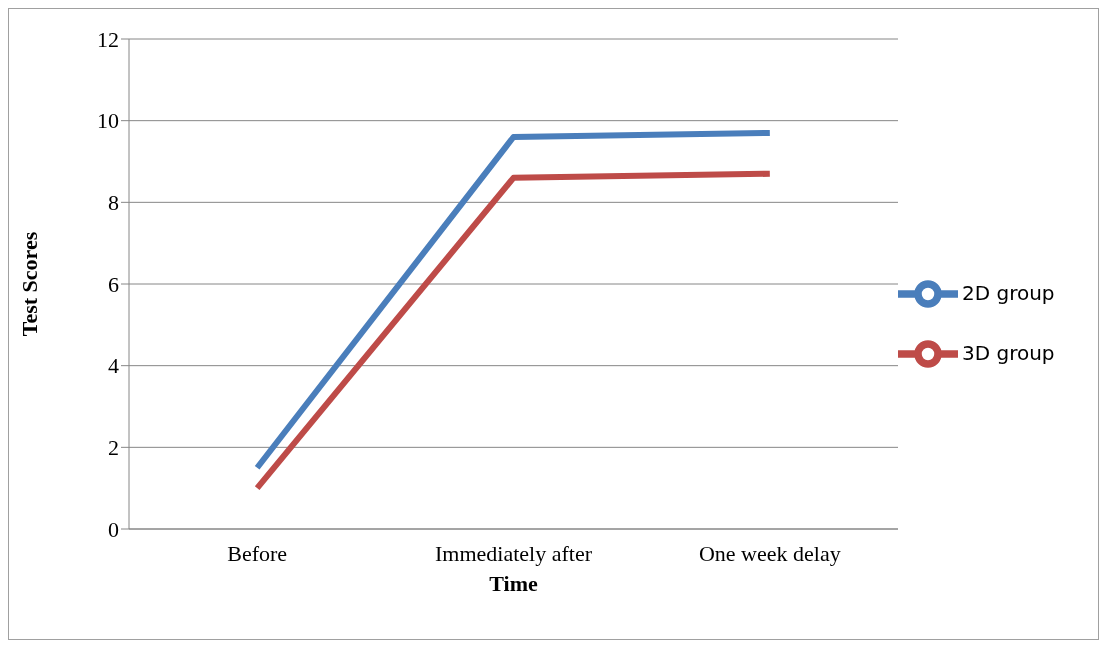  Describe the element at coordinates (1008, 352) in the screenshot. I see `legend-label: 3D group` at that location.